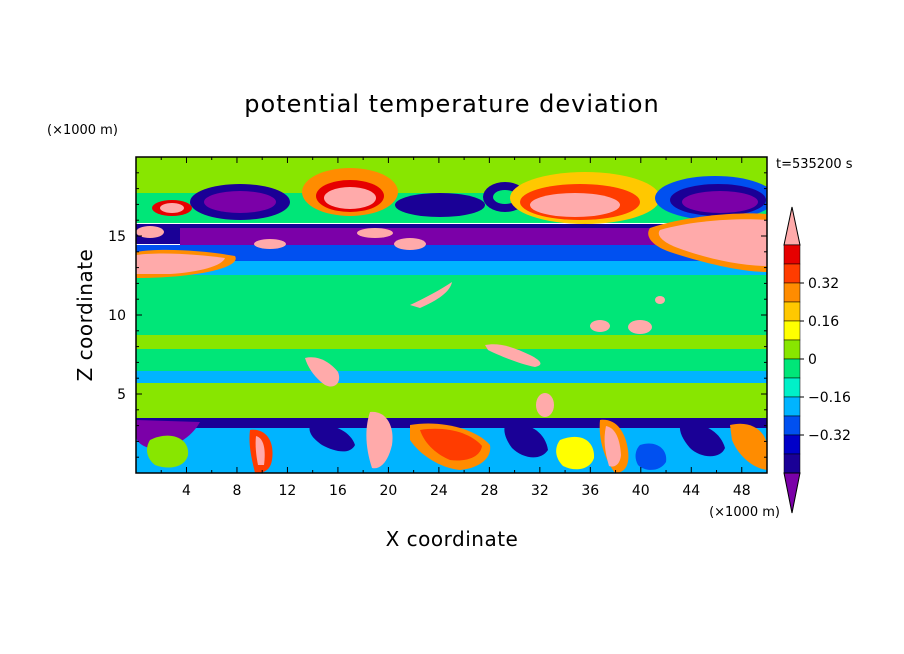 Image resolution: width=904 pixels, height=654 pixels. I want to click on colorbar-tick-label: −0.32, so click(829, 436).